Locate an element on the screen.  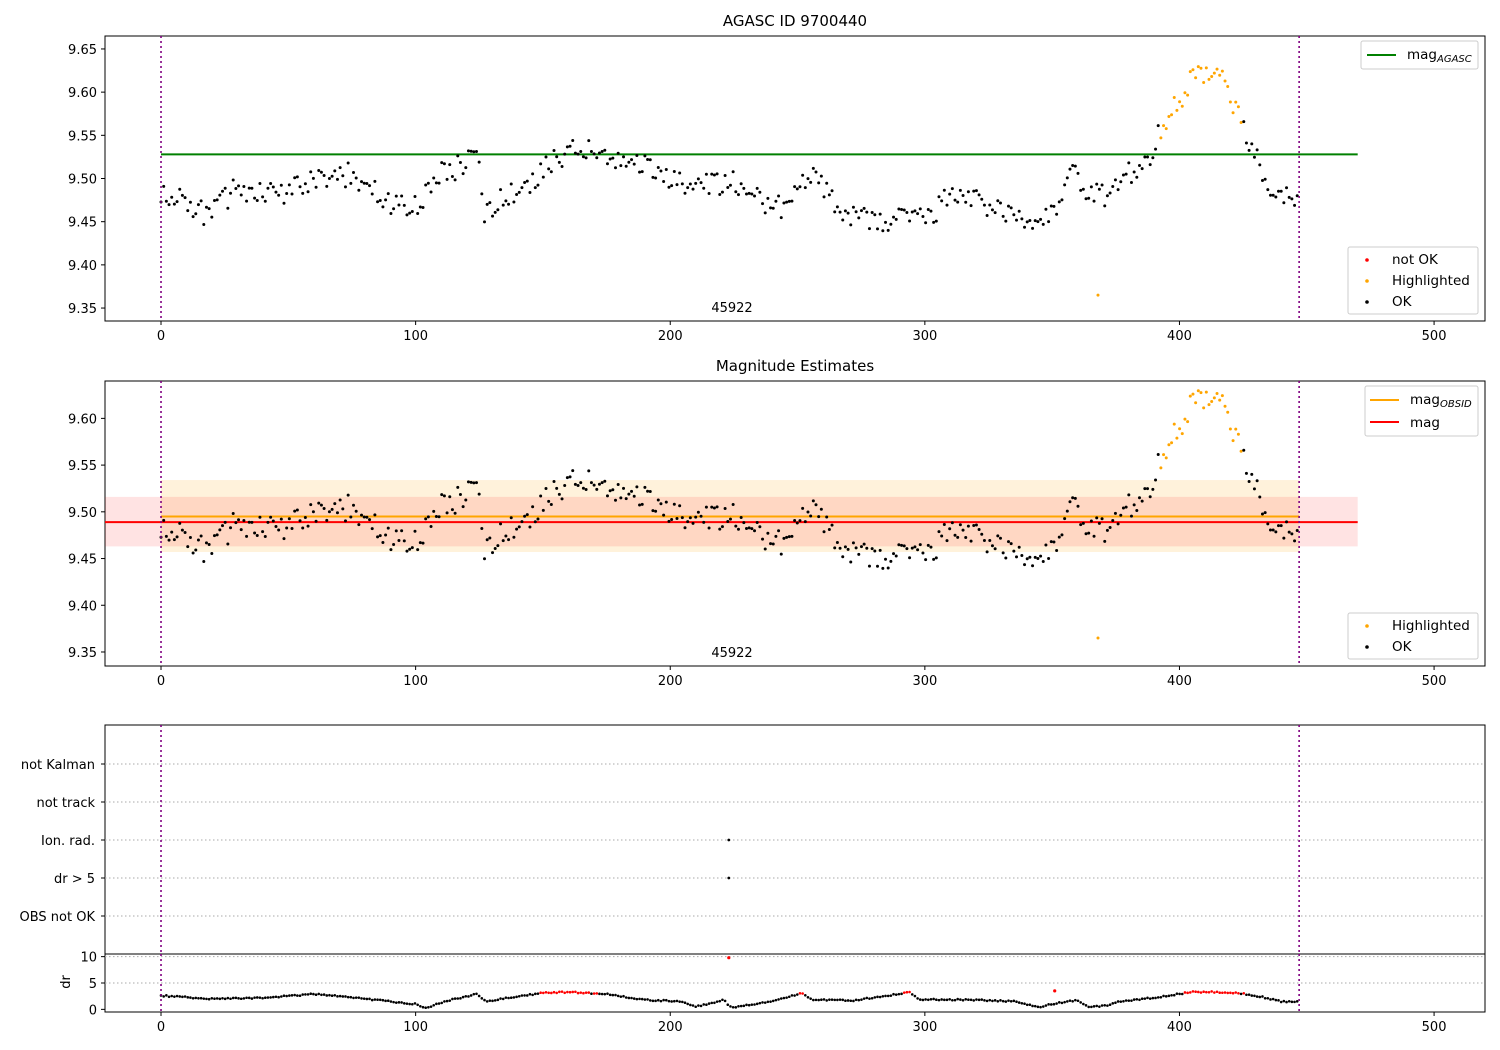
y-tick-label: 9.45 is located at coordinates (82, 223).